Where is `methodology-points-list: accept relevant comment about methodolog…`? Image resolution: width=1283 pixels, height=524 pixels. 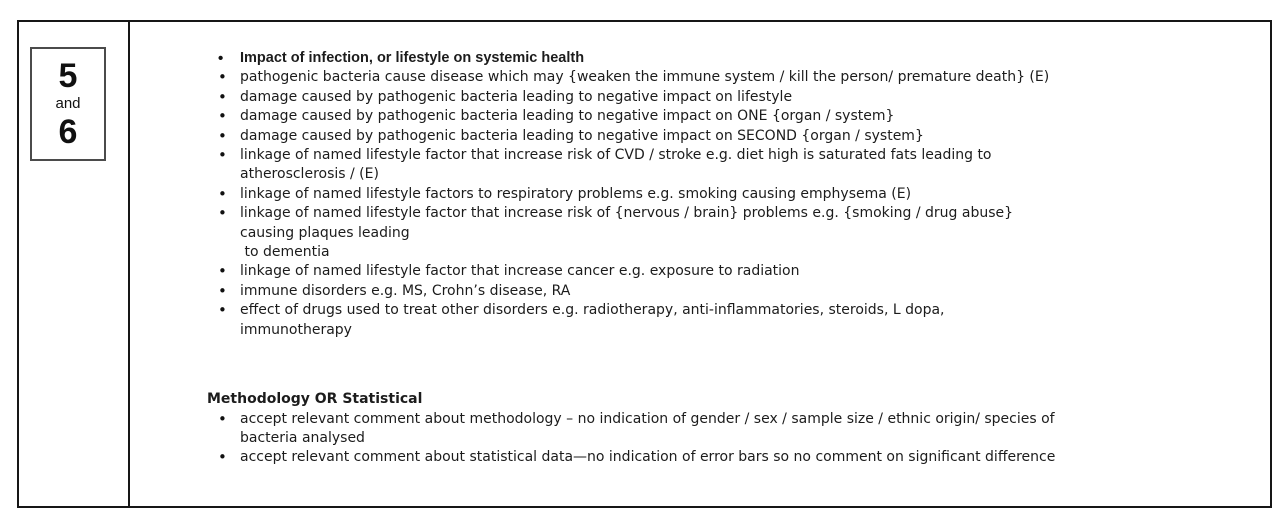
methodology-points-list: accept relevant comment about methodolog… is located at coordinates (733, 439).